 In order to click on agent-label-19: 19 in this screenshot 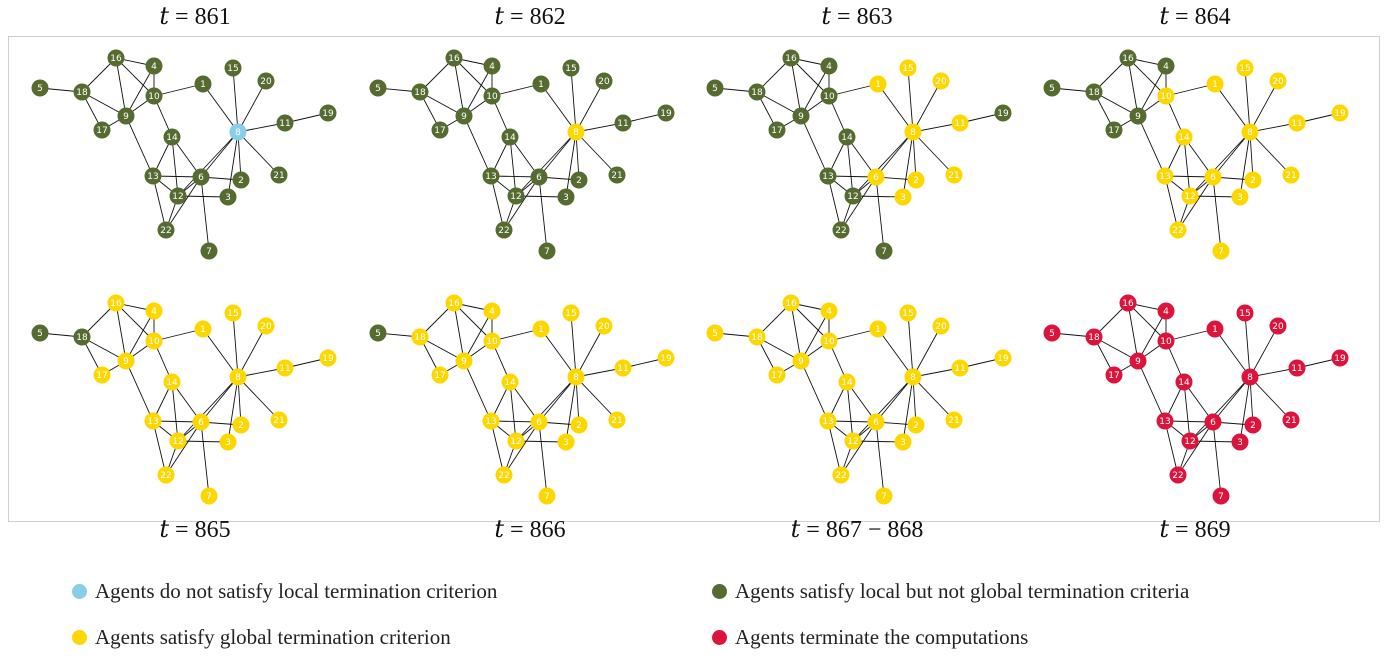, I will do `click(1340, 359)`.